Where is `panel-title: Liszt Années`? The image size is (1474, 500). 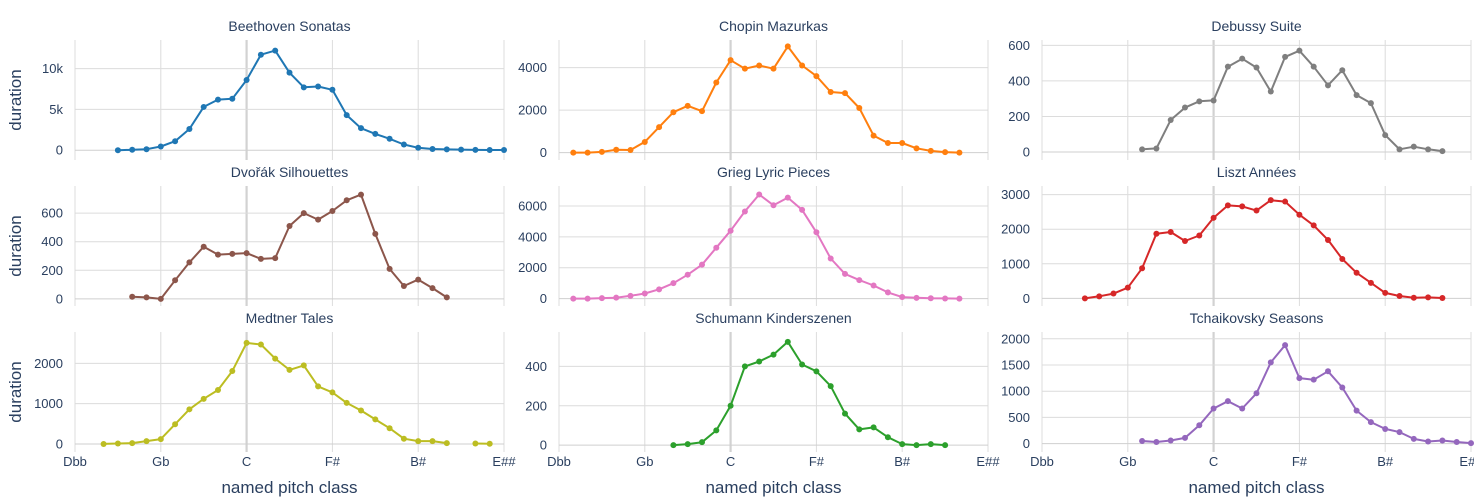
panel-title: Liszt Années is located at coordinates (1256, 172).